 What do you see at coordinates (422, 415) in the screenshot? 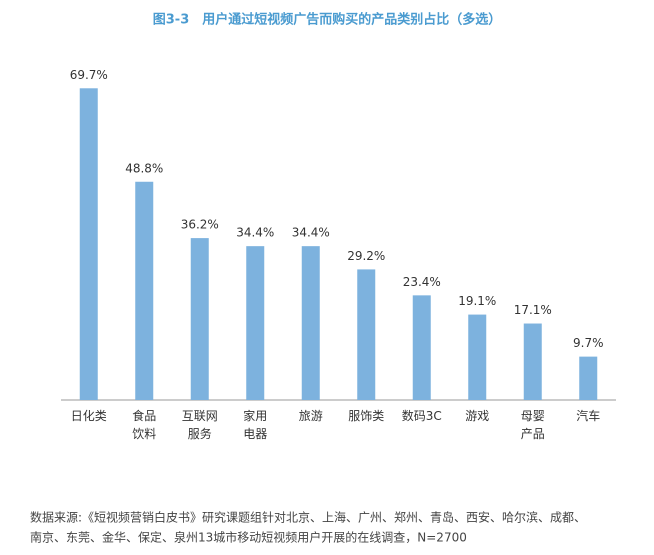
I see `x-tick-label: 数码3C` at bounding box center [422, 415].